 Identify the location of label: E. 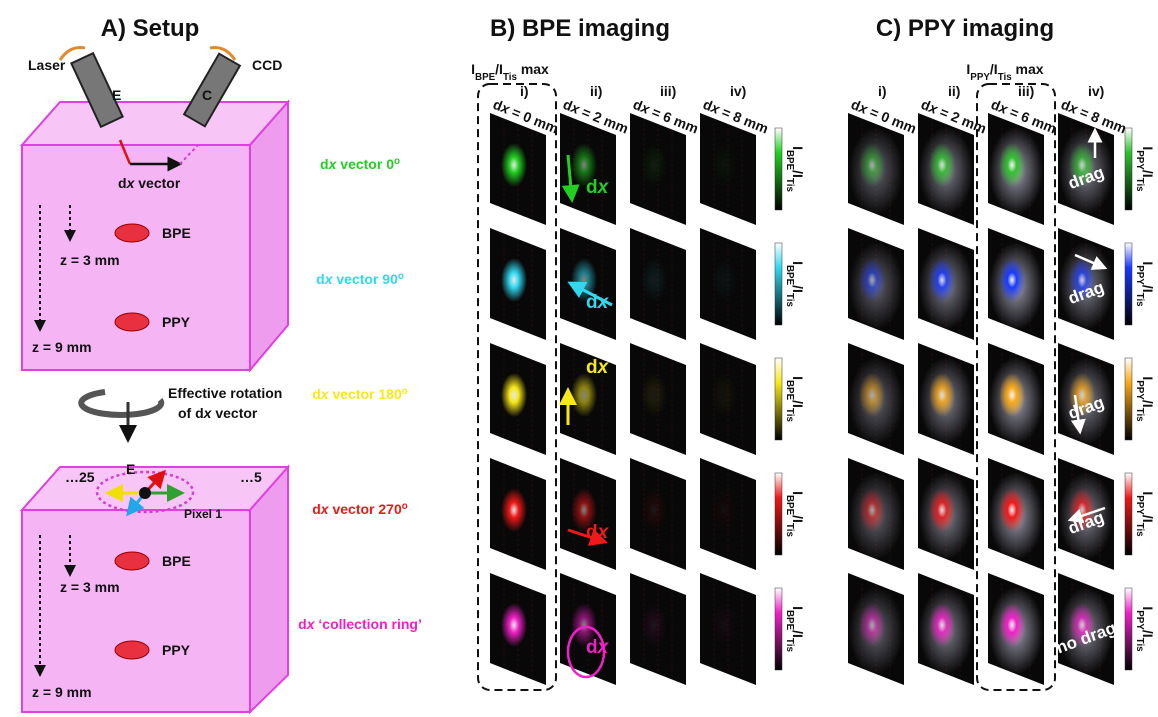
(130, 469).